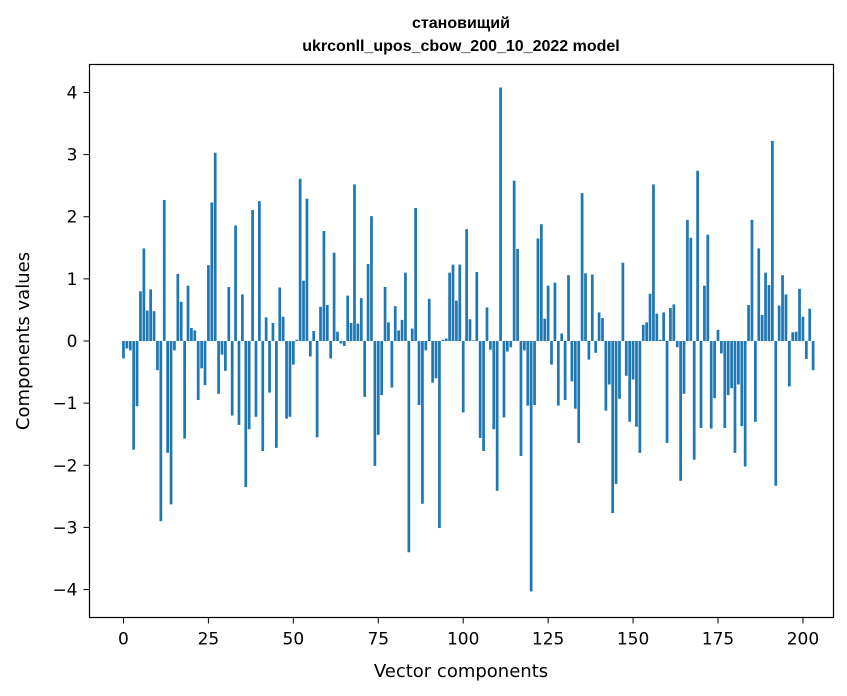  What do you see at coordinates (461, 671) in the screenshot?
I see `x-axis-label: Vector components` at bounding box center [461, 671].